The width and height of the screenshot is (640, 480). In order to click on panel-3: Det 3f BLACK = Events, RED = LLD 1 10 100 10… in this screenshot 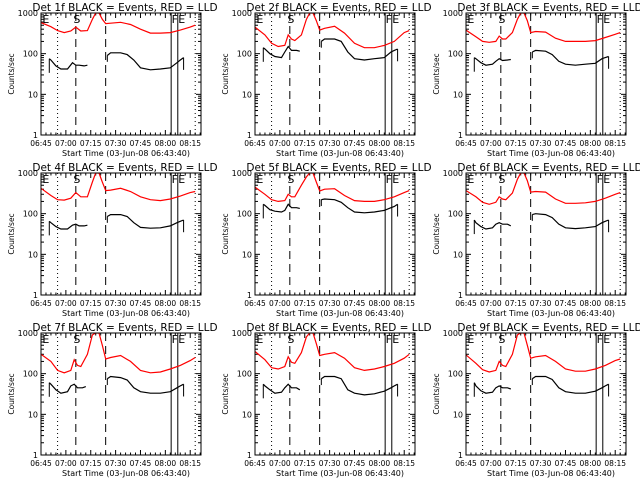, I will do `click(536, 80)`.